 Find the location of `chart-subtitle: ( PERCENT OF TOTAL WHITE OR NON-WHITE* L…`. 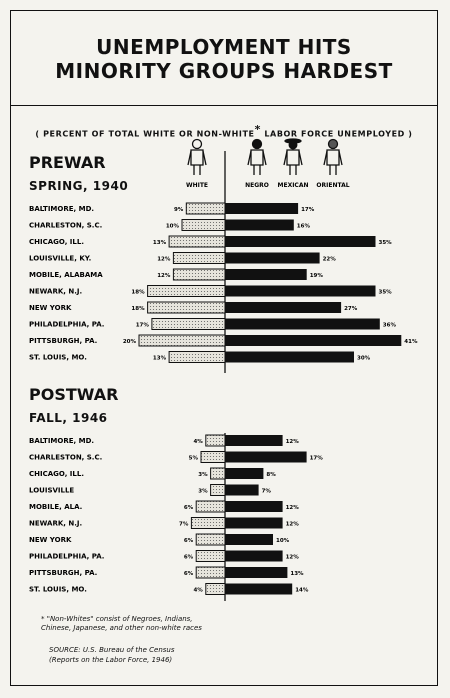

chart-subtitle: ( PERCENT OF TOTAL WHITE OR NON-WHITE* L… is located at coordinates (224, 131).